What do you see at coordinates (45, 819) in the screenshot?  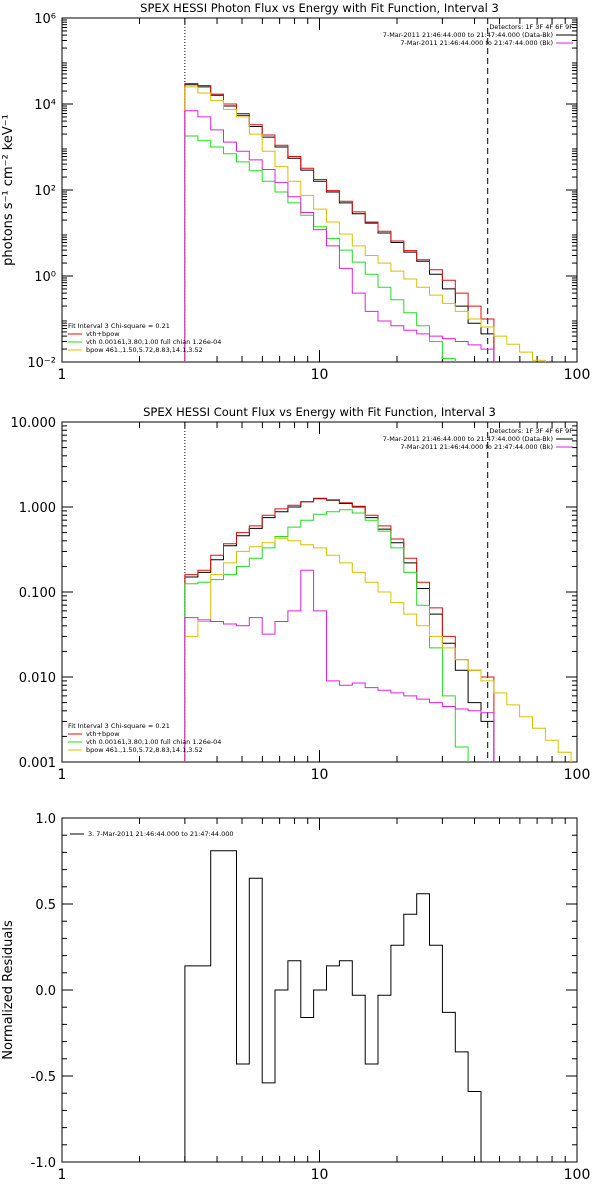 I see `y-tick-label: 1.0` at bounding box center [45, 819].